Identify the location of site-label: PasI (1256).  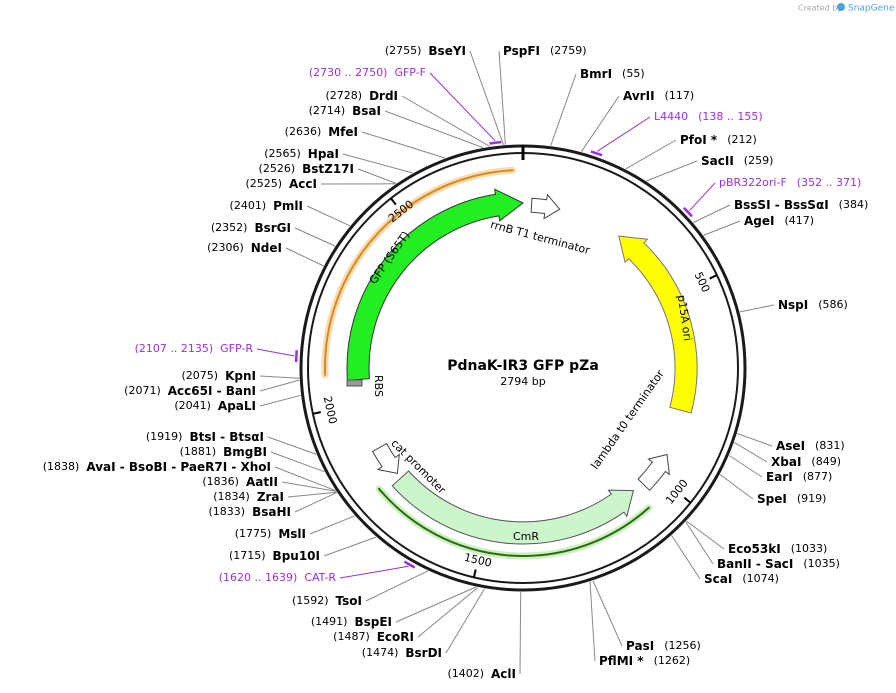
(663, 646).